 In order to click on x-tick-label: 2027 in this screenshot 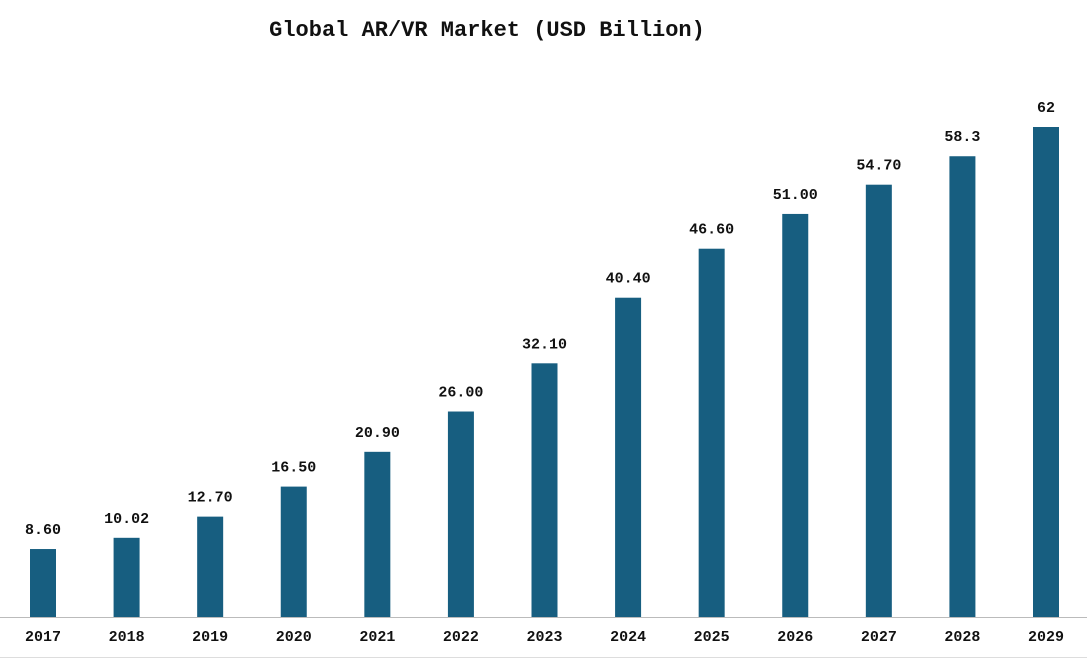, I will do `click(879, 637)`.